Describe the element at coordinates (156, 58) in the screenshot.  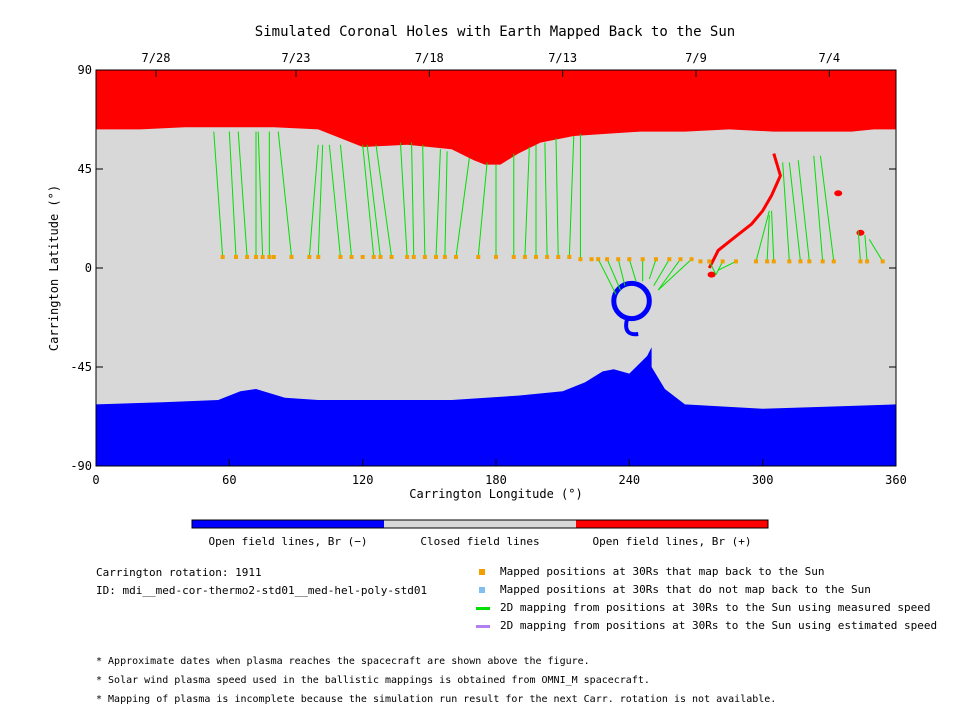
I see `date-tick-label-0: 7/28` at that location.